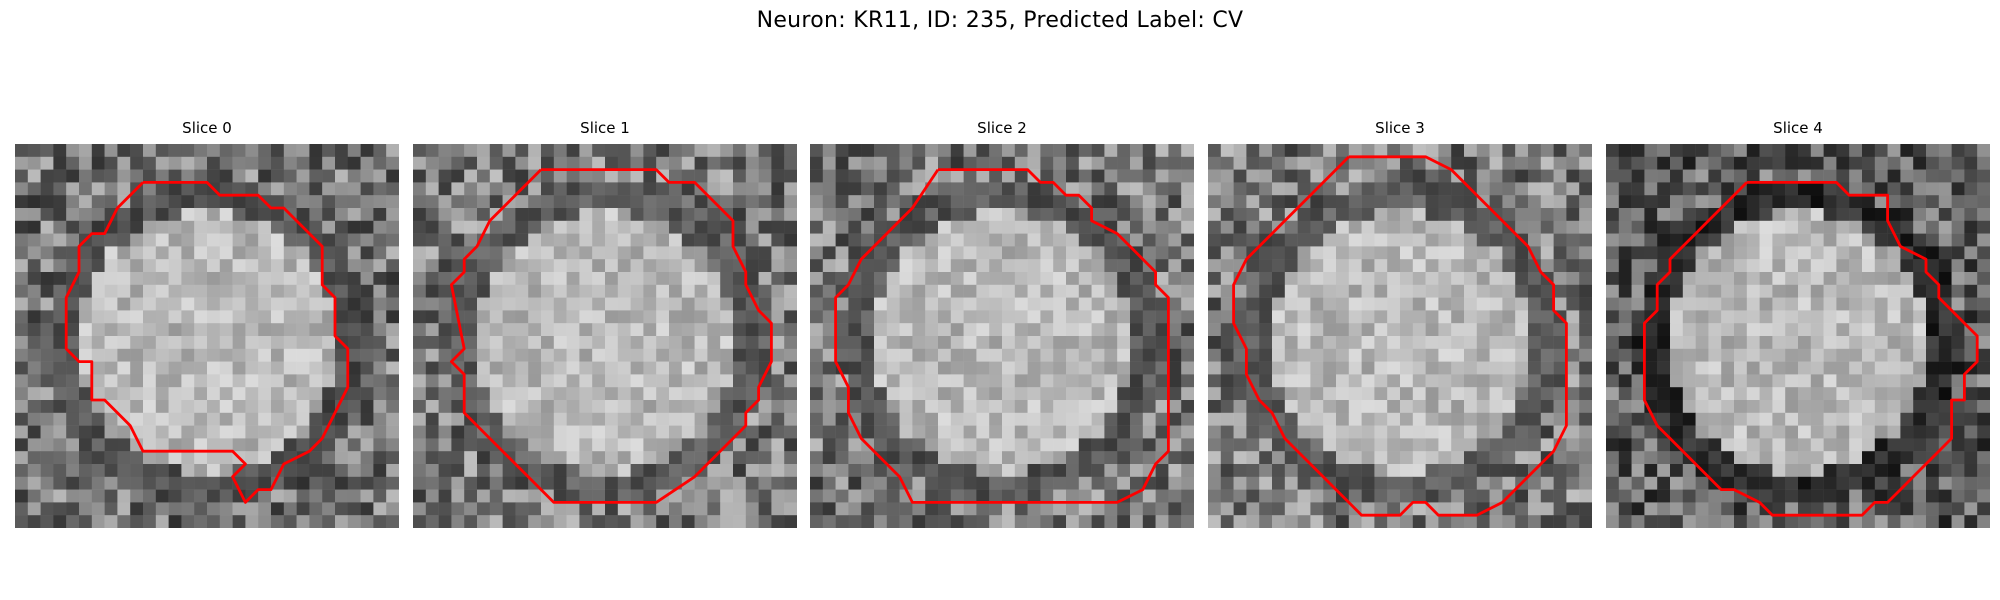 The width and height of the screenshot is (2000, 600). I want to click on slice-title: Slice 3, so click(1400, 128).